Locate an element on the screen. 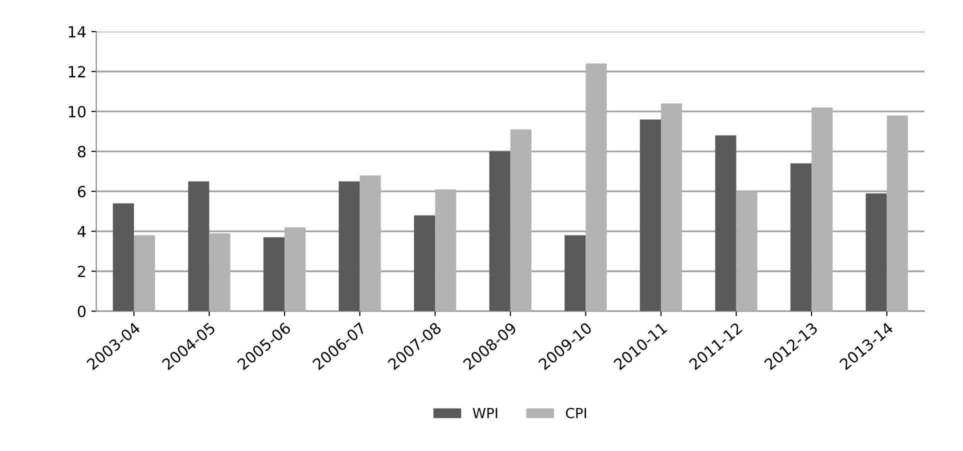 Image resolution: width=963 pixels, height=451 pixels. y-tick-label: 8 is located at coordinates (82, 152).